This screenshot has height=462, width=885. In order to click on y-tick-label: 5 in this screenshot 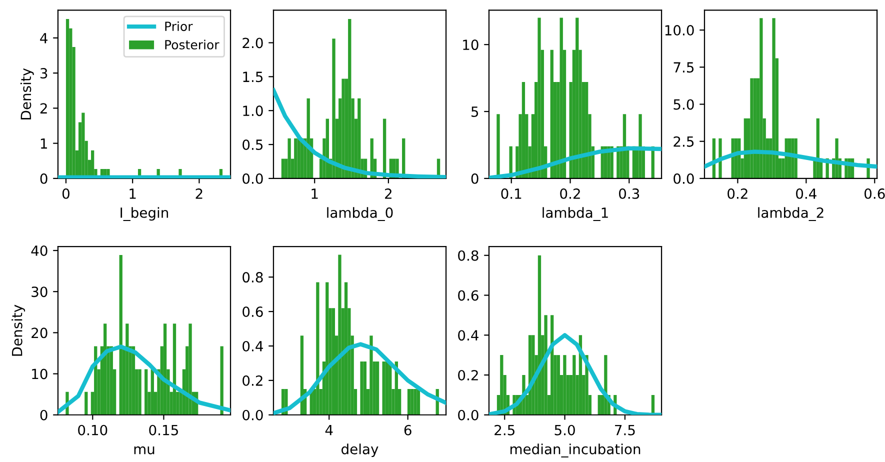, I will do `click(474, 111)`.